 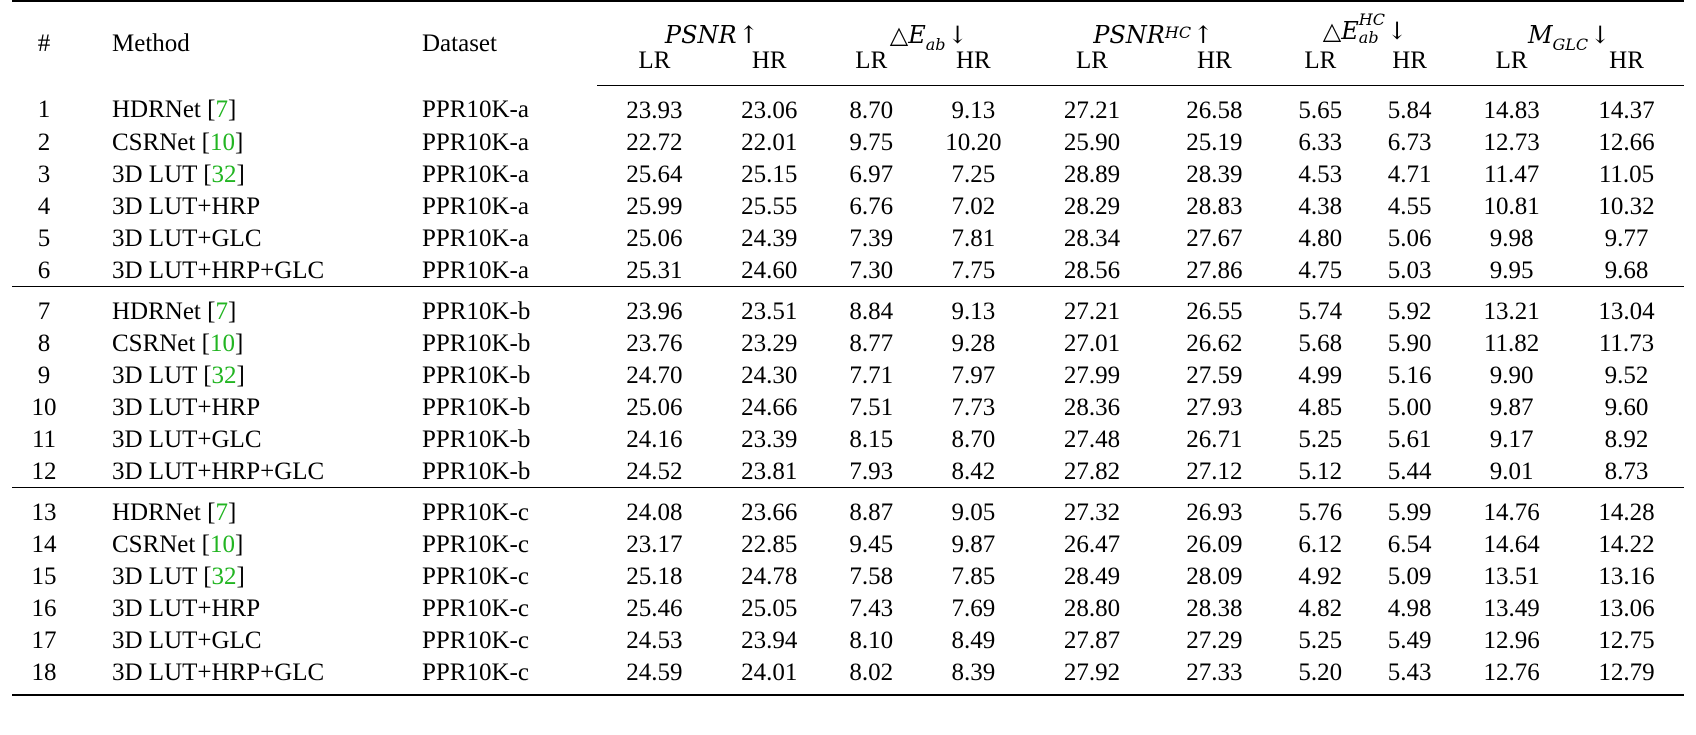 I want to click on metric-value: 7.30, so click(x=871, y=270).